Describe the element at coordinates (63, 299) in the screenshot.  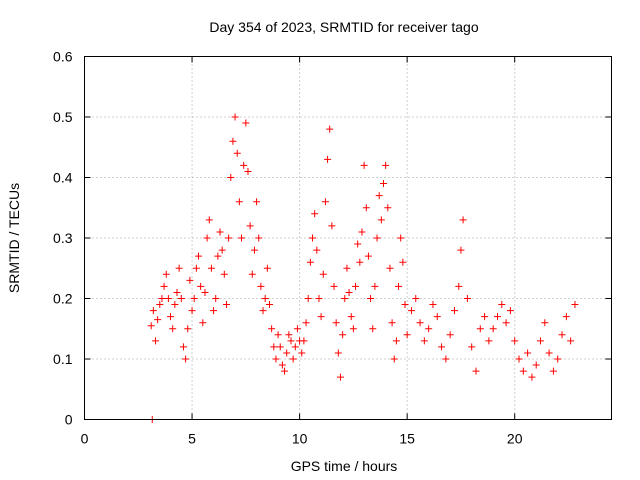
I see `y-tick-label: 0.2` at that location.